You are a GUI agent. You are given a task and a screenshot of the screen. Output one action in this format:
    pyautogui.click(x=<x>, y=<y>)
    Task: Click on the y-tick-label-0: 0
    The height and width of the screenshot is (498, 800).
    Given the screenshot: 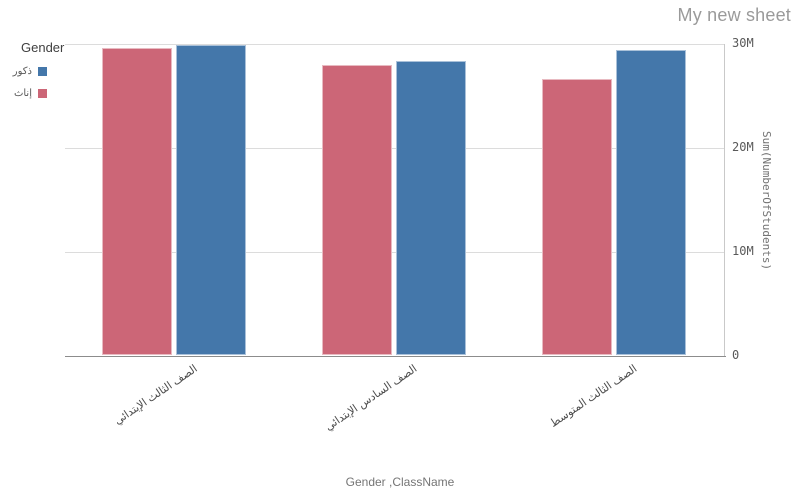 What is the action you would take?
    pyautogui.click(x=736, y=354)
    